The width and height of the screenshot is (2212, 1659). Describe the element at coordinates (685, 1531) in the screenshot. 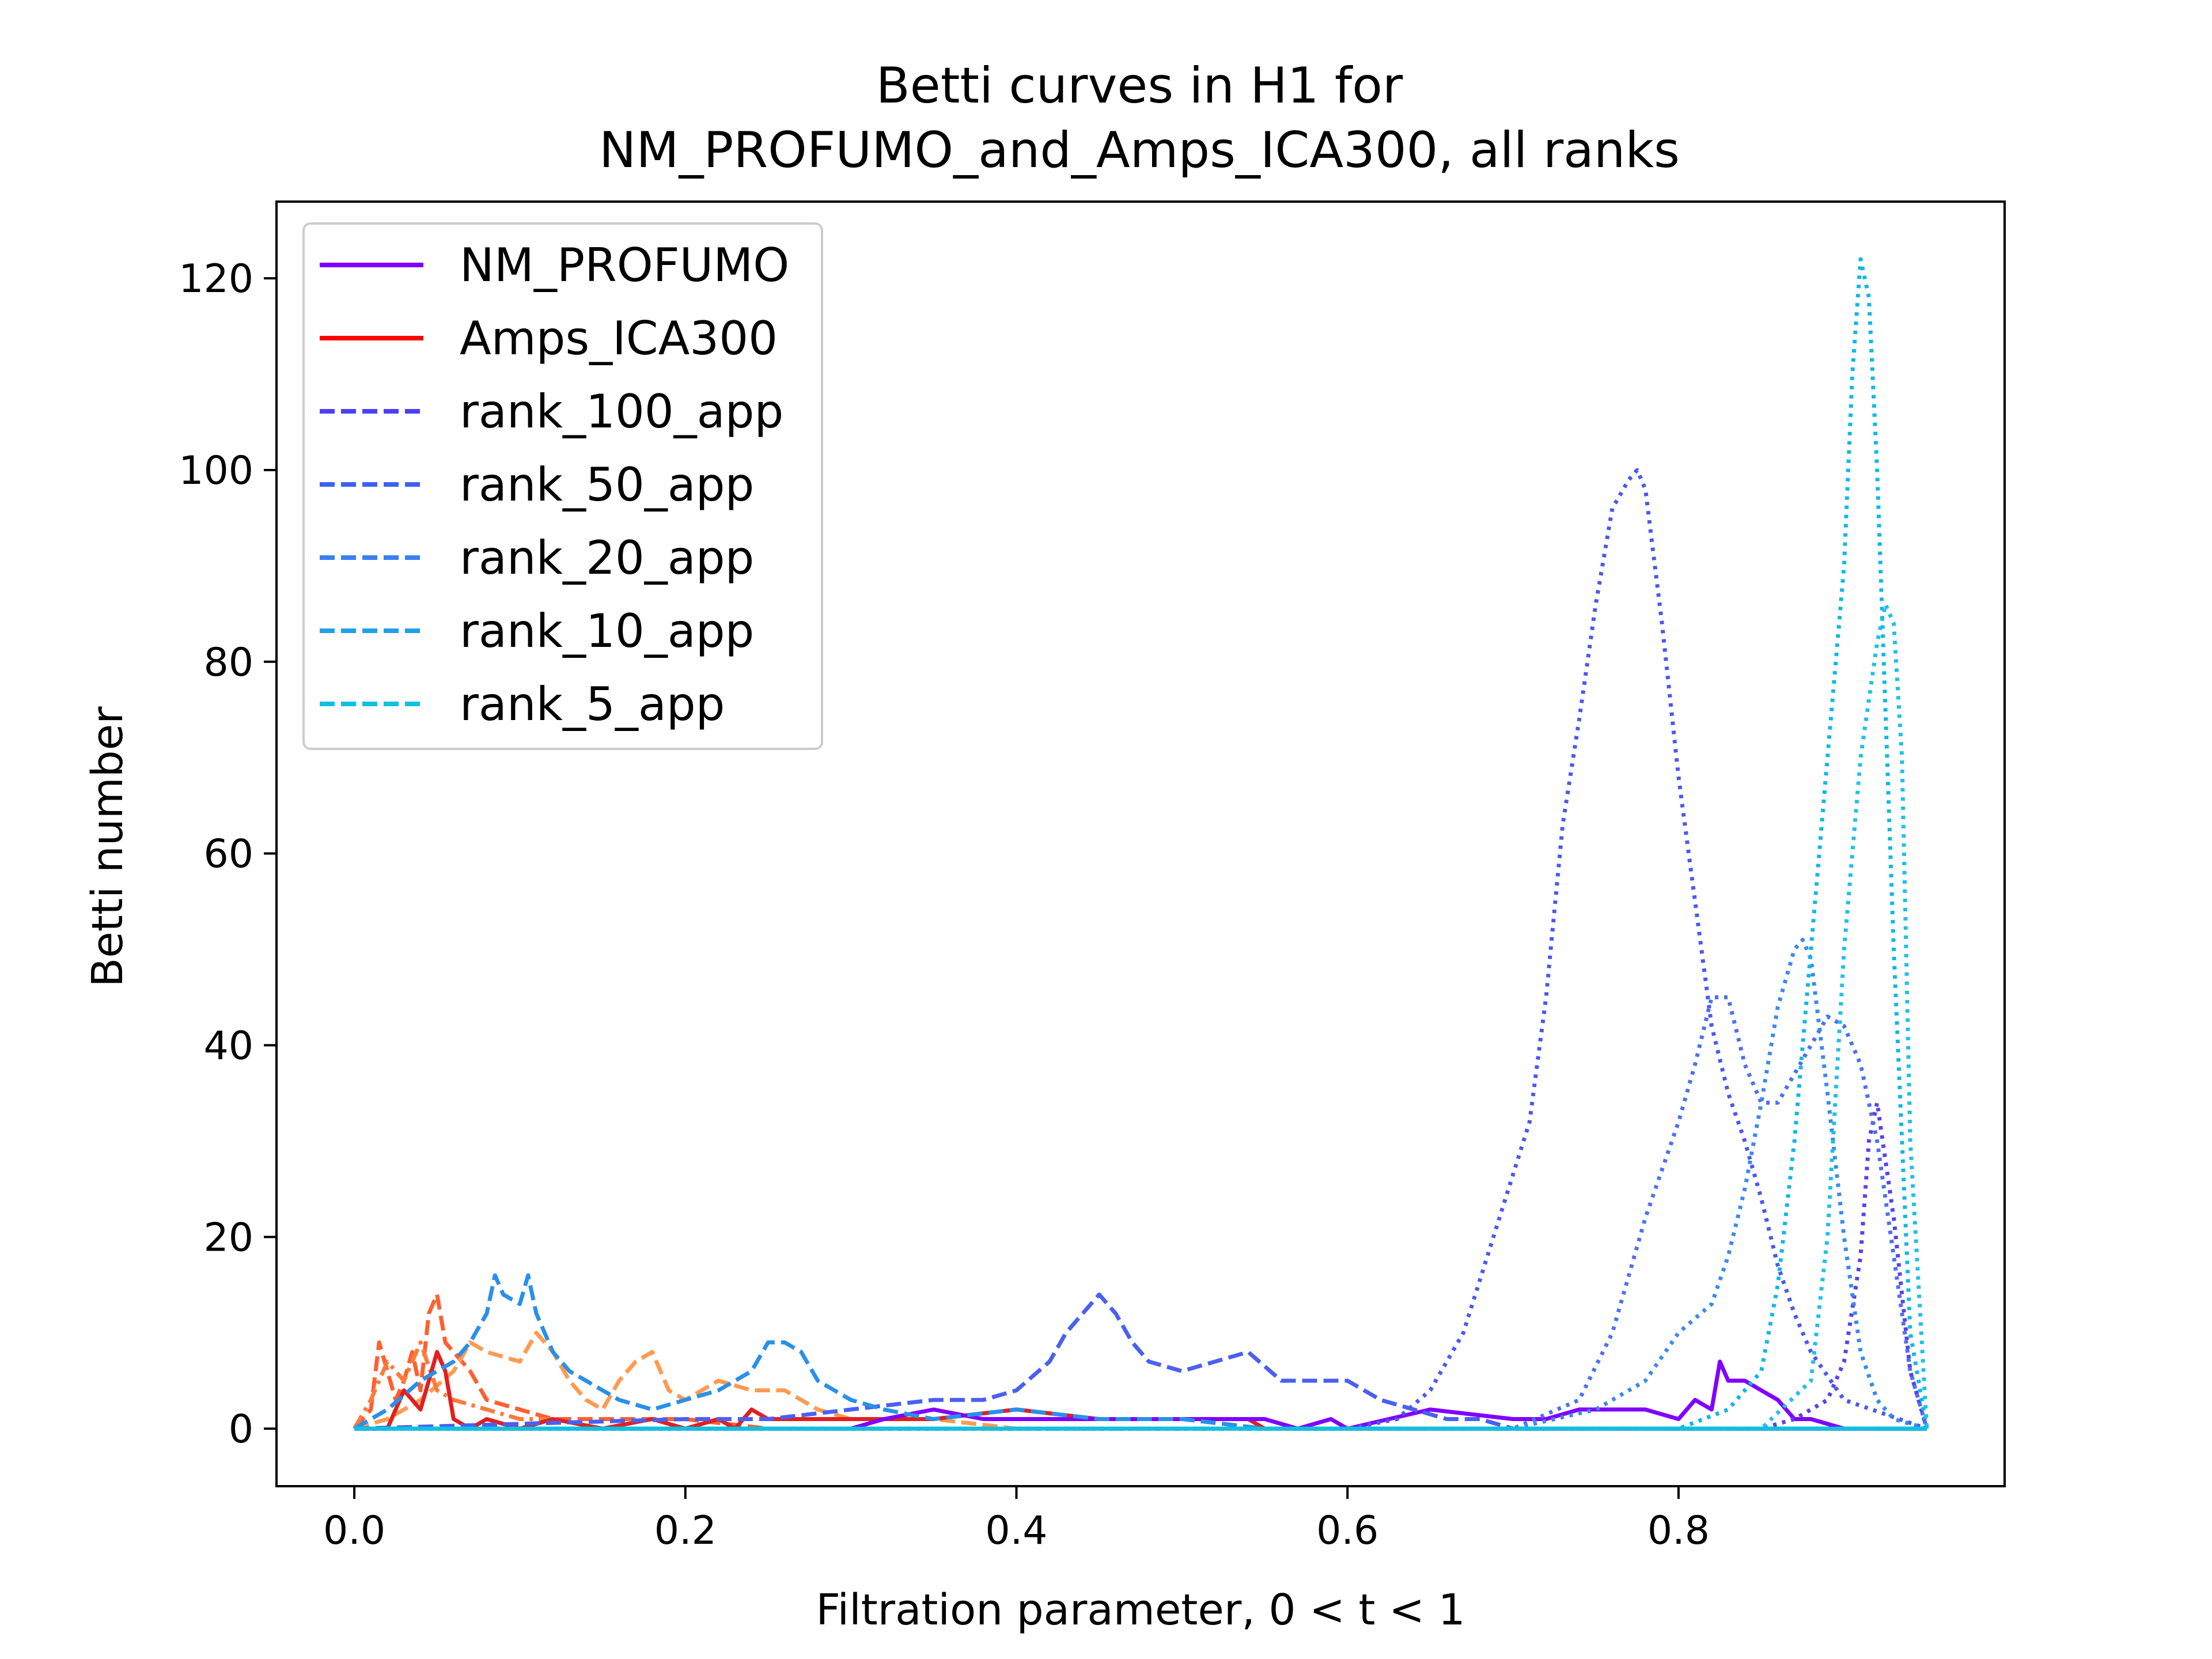

I see `x-tick-label: 0.2` at that location.